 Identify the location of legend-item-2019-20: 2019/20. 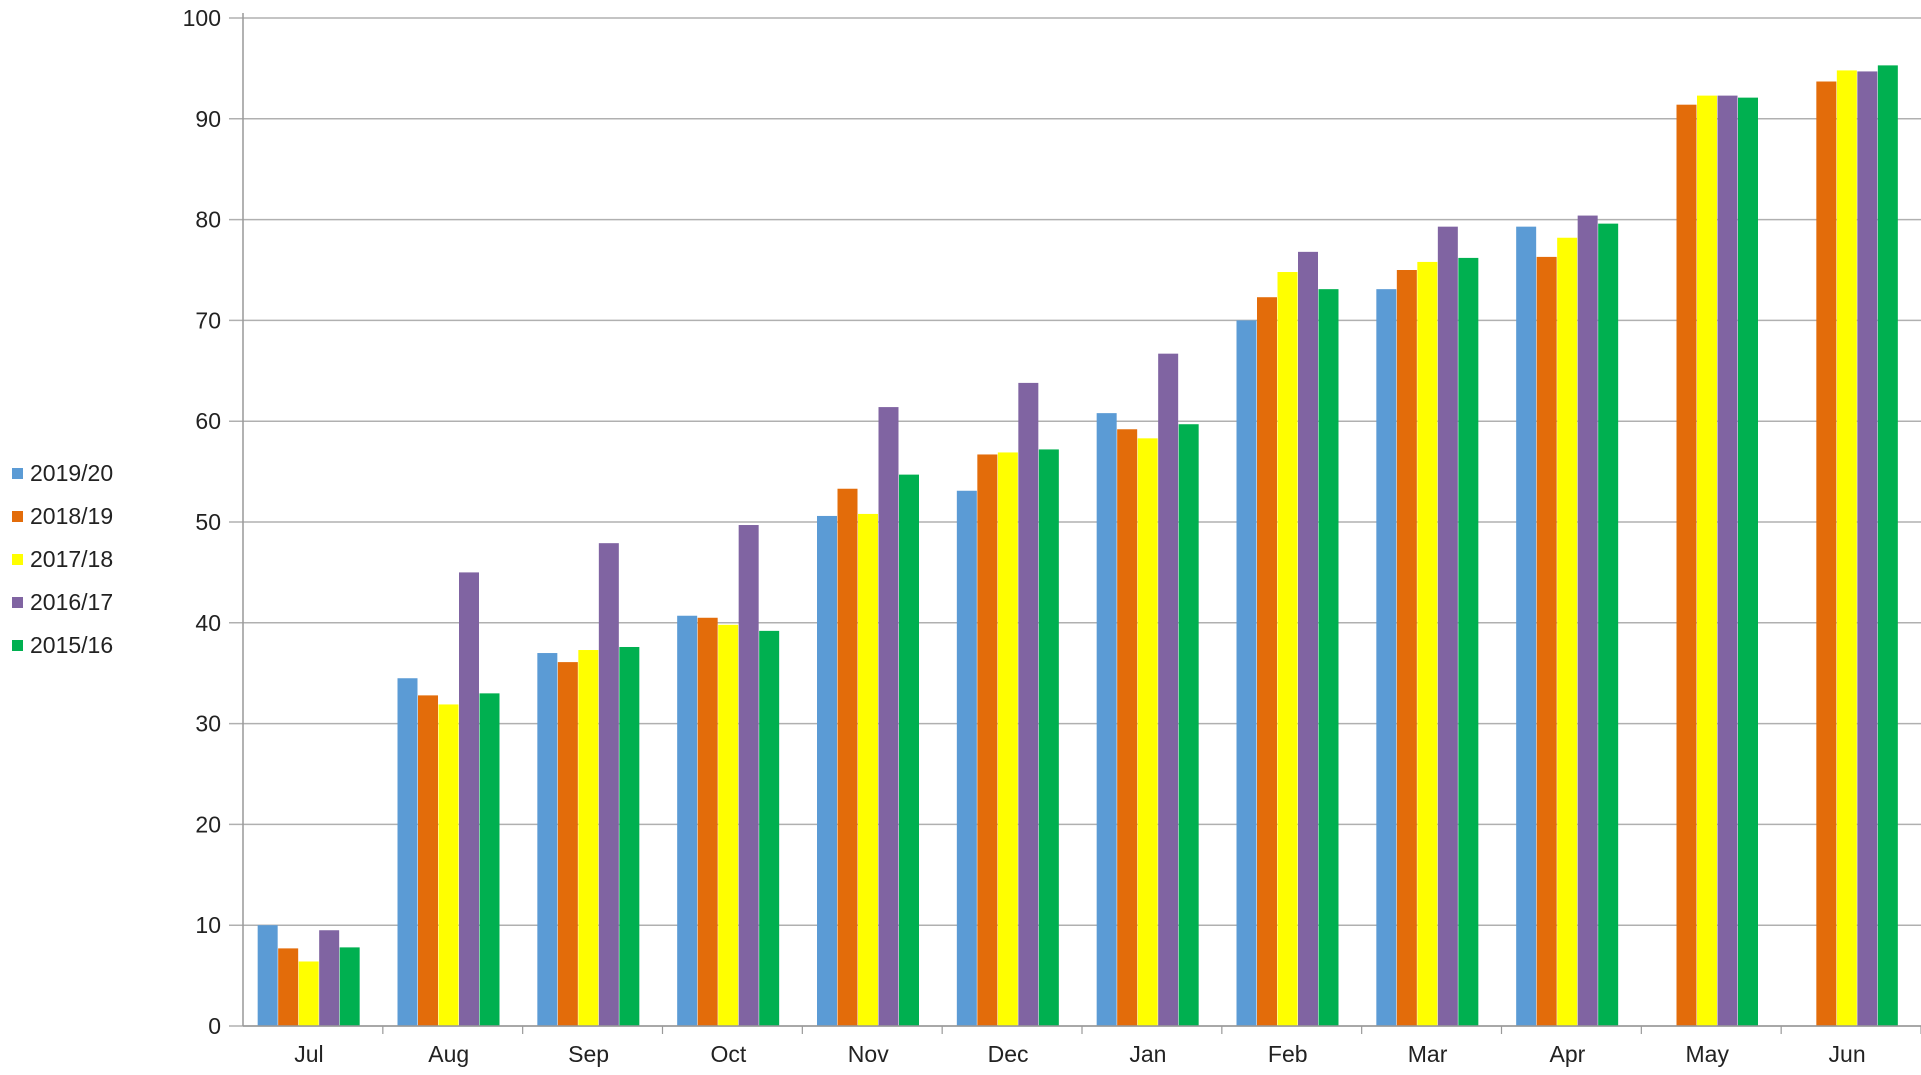
(62, 473).